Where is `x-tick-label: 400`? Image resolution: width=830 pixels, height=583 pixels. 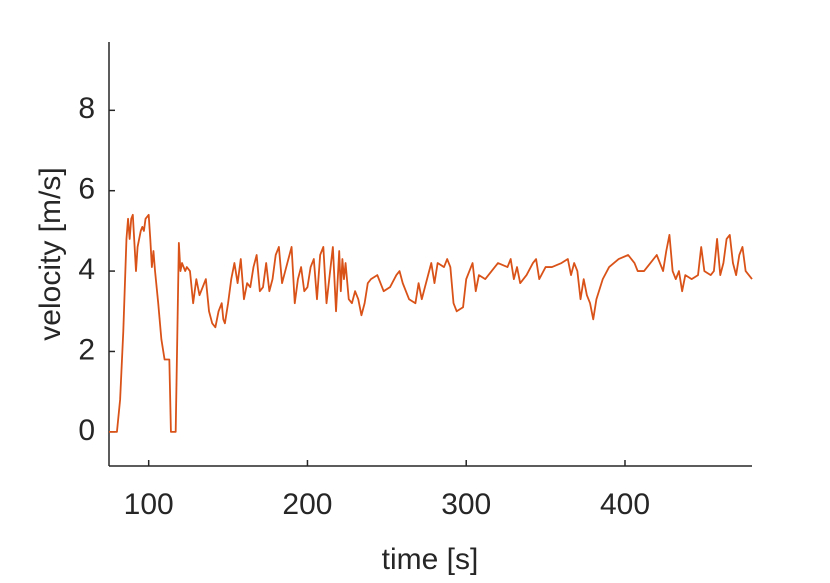
x-tick-label: 400 is located at coordinates (625, 504).